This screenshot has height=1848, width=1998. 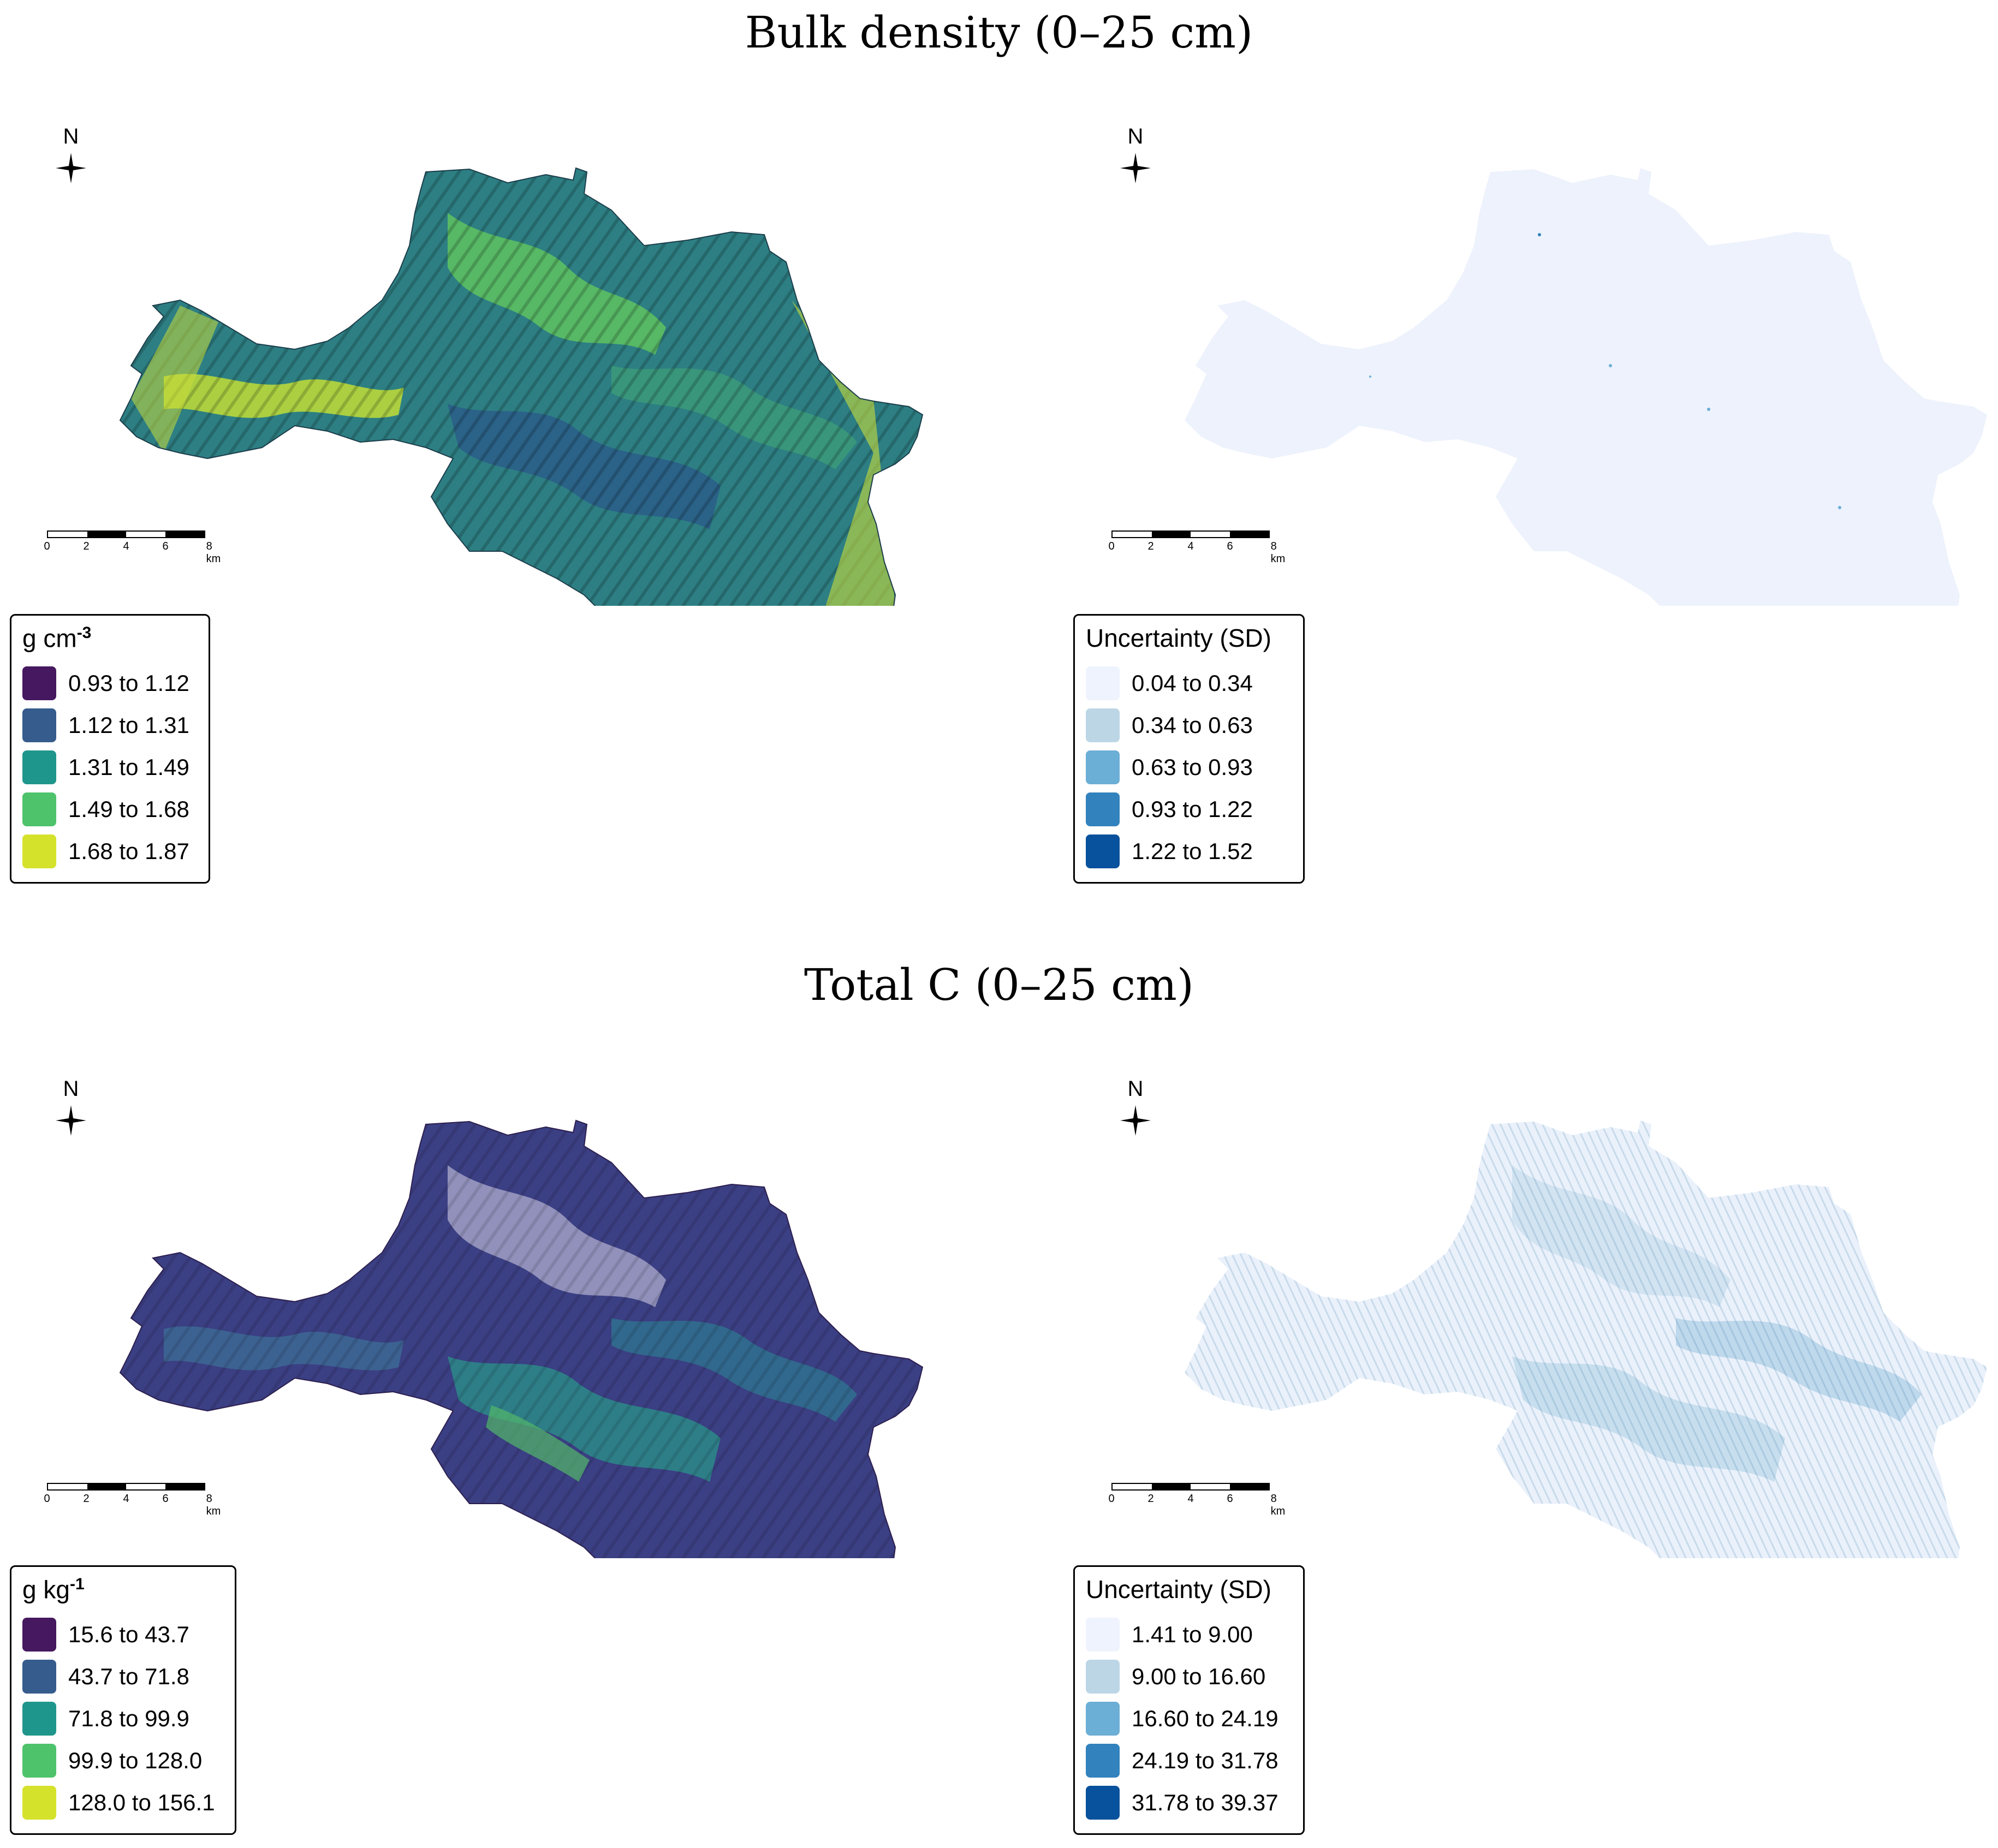 What do you see at coordinates (1189, 1676) in the screenshot?
I see `legend-item: 9.00 to 16.60` at bounding box center [1189, 1676].